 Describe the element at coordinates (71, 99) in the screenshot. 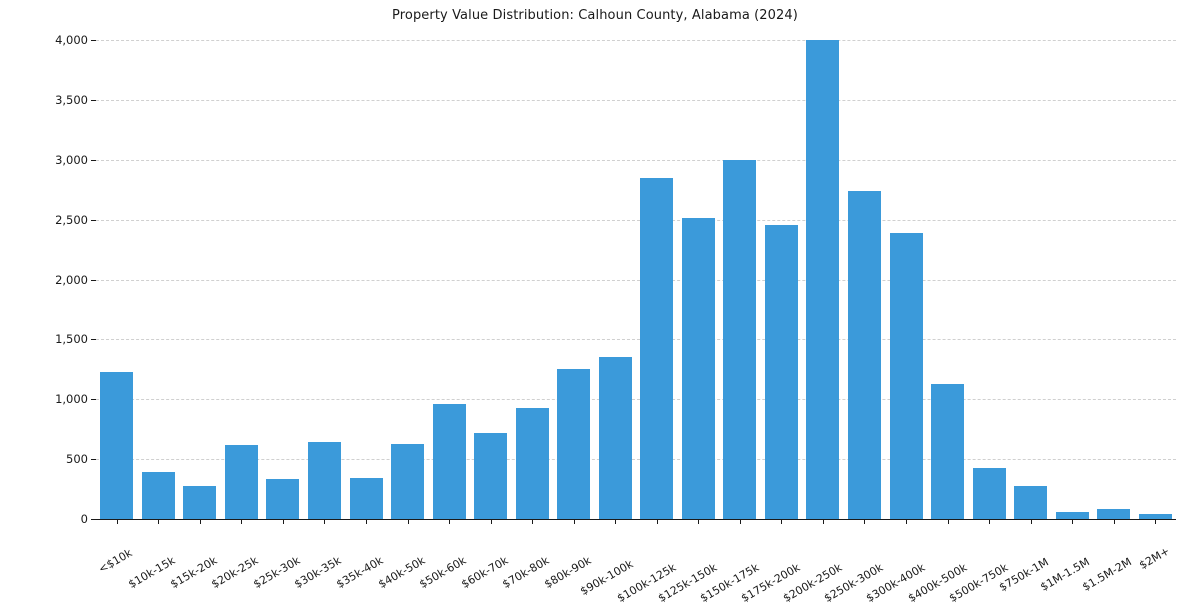

I see `y-tick-label: 3,500` at that location.